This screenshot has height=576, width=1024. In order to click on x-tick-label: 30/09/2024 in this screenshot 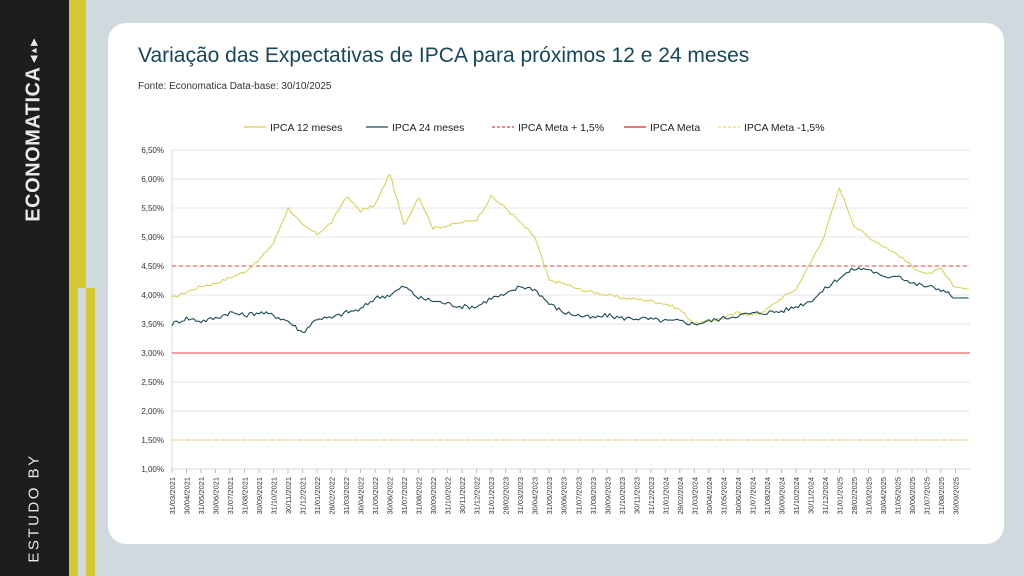, I will do `click(781, 496)`.